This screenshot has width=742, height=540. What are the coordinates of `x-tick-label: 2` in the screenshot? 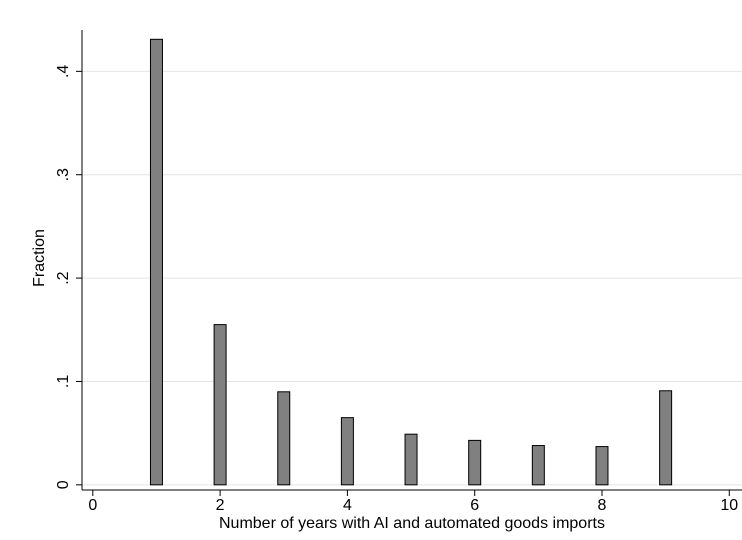 It's located at (220, 505).